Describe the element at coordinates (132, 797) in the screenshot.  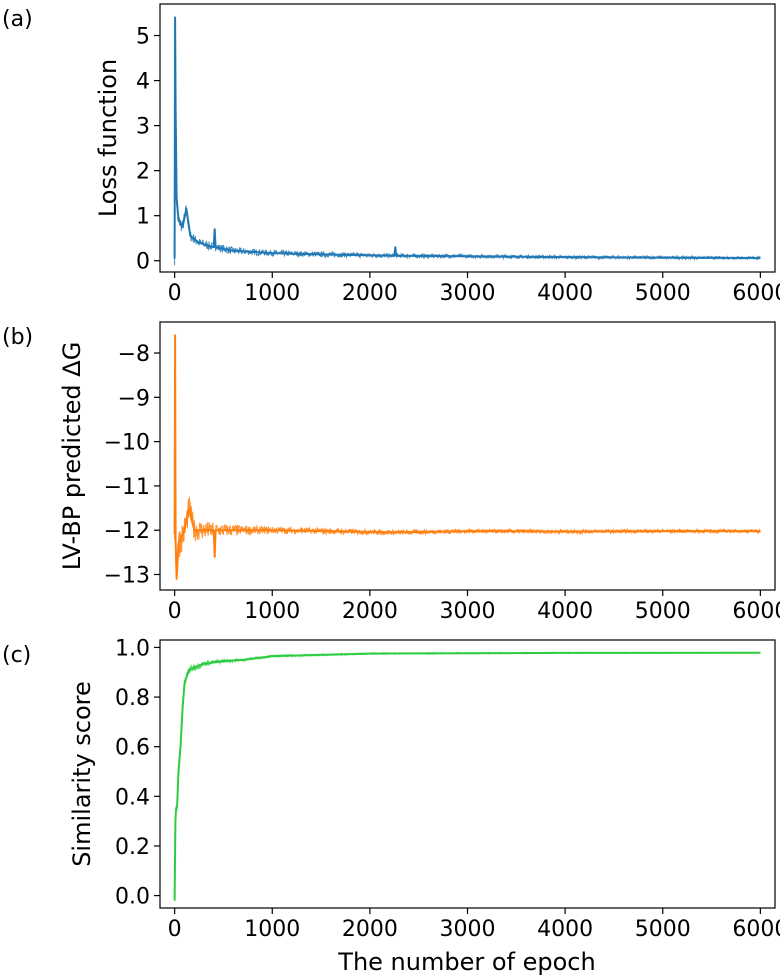
I see `y-tick-label: 0.4` at that location.